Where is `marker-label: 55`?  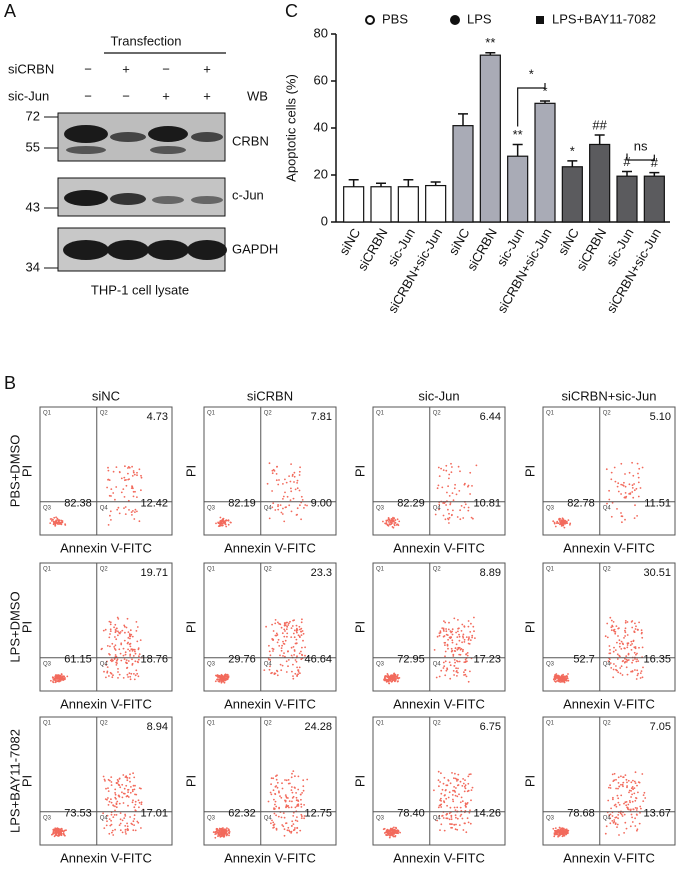
marker-label: 55 is located at coordinates (33, 146).